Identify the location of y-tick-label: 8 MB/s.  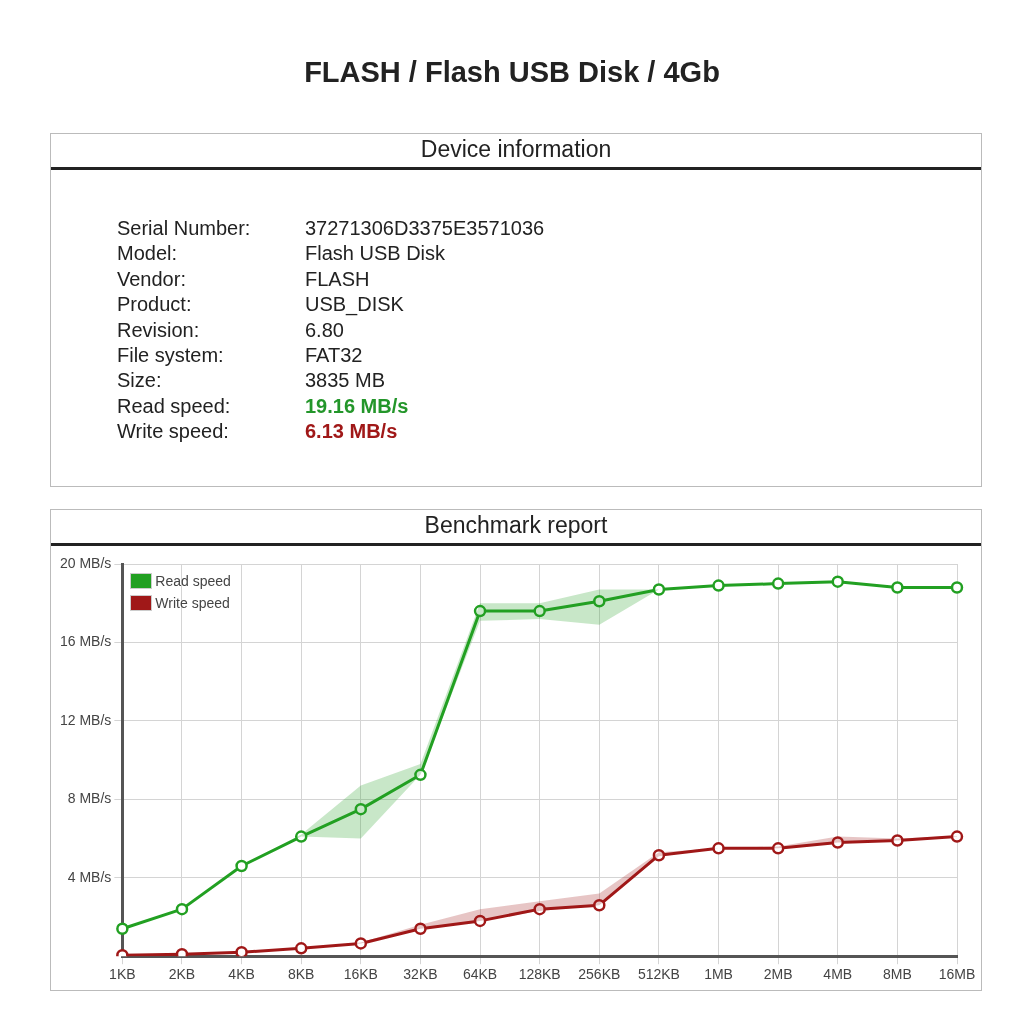
(89, 798).